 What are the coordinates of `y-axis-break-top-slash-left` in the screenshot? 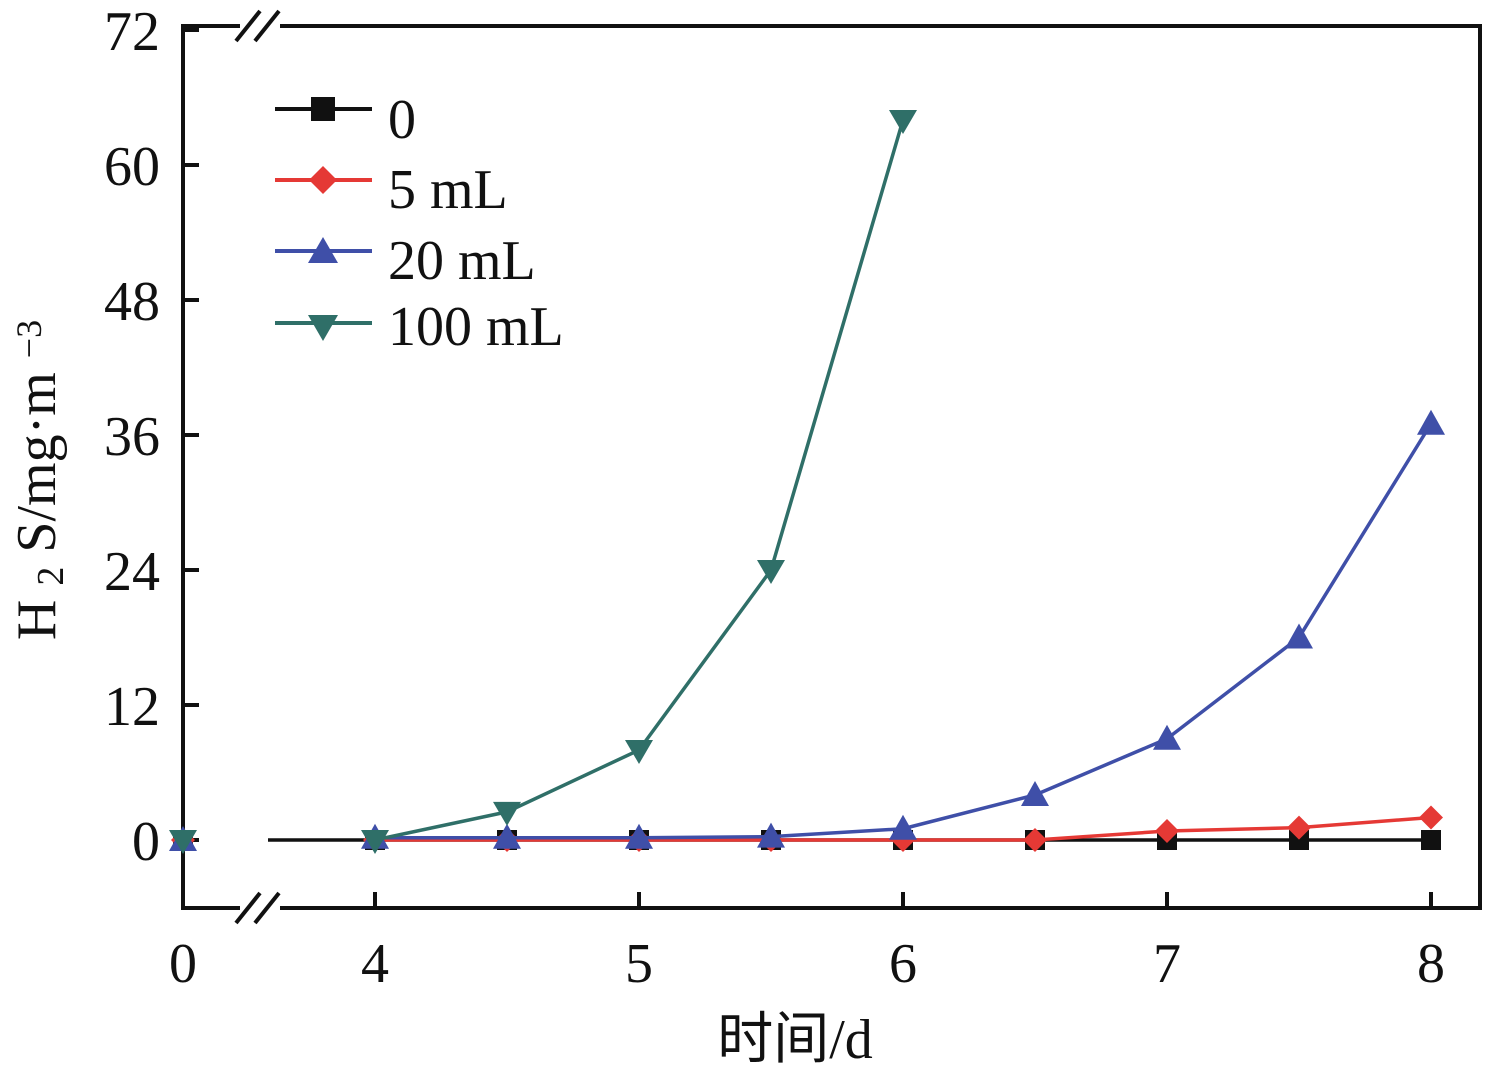 It's located at (248, 26).